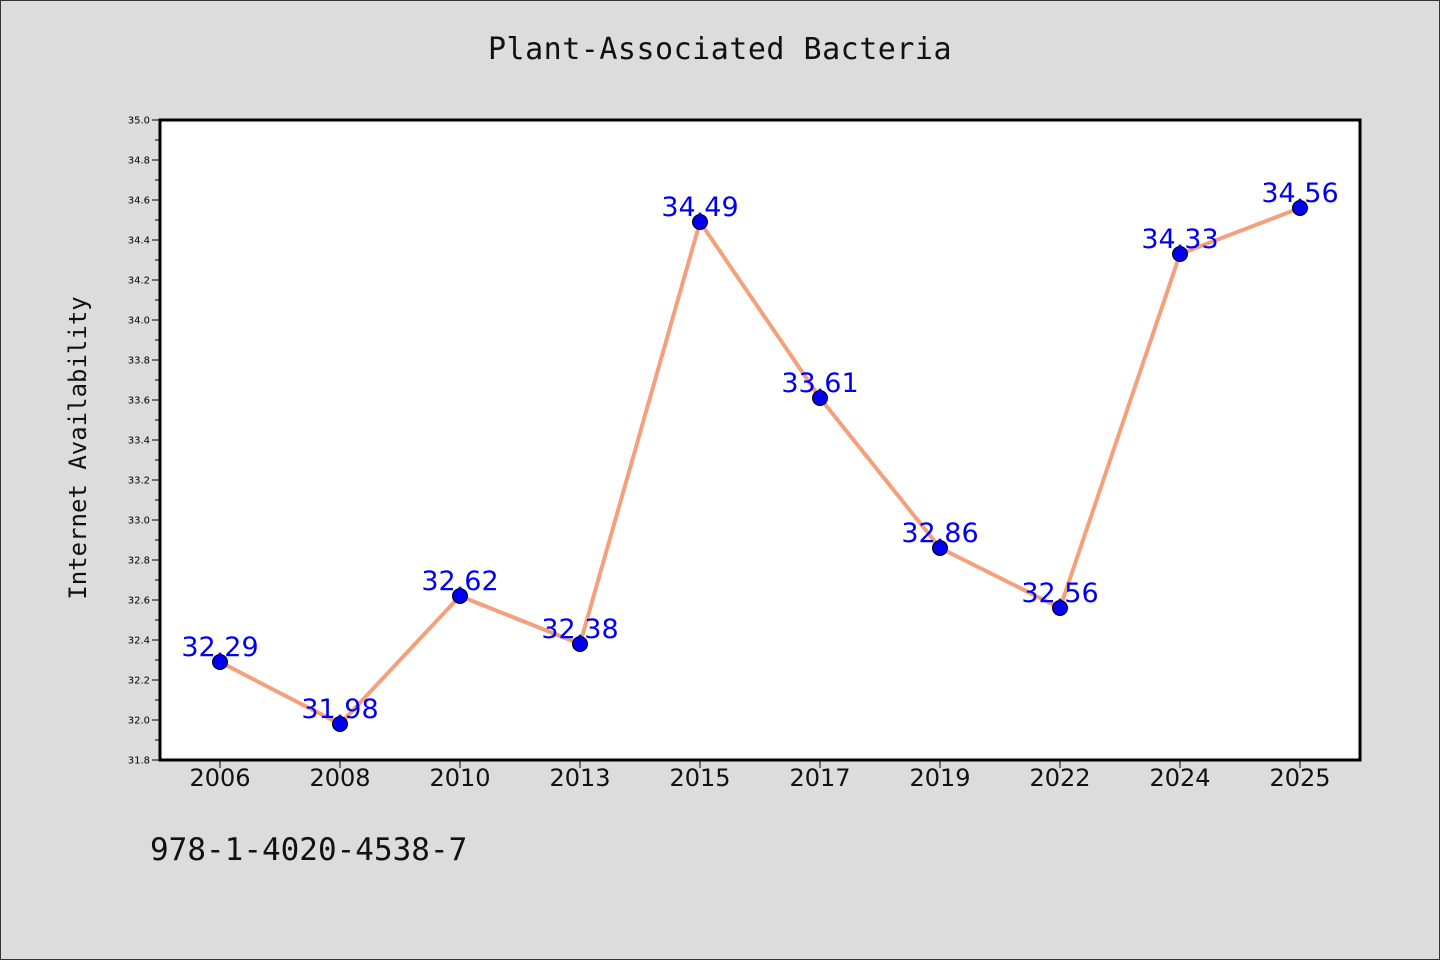 The image size is (1440, 960). Describe the element at coordinates (139, 761) in the screenshot. I see `y-tick-label: 31.8` at that location.